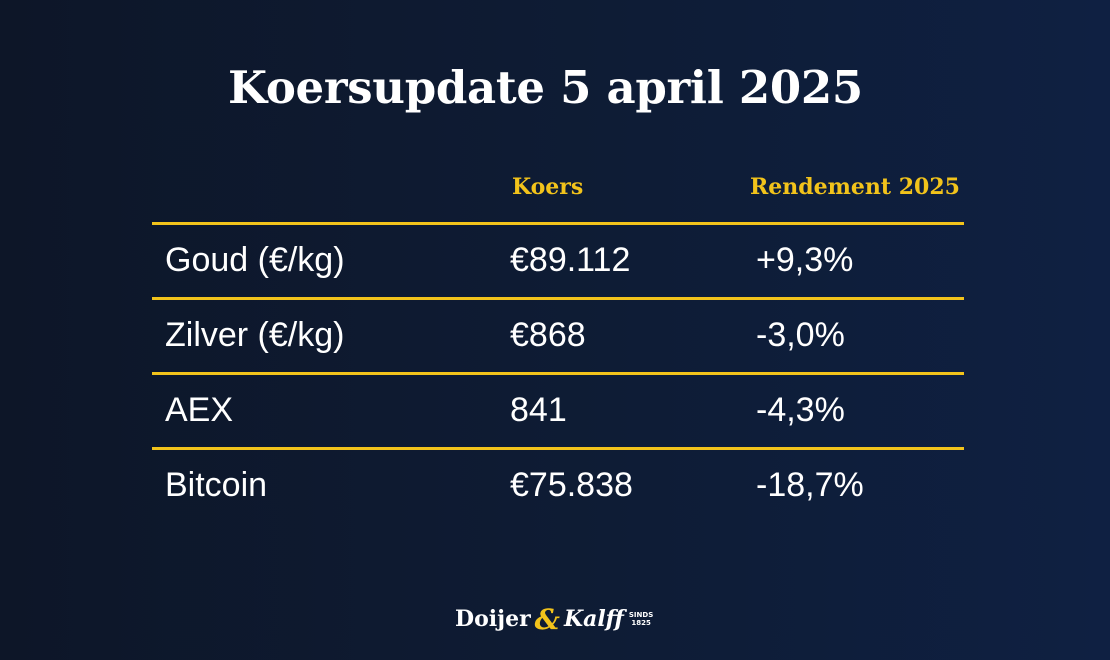 This screenshot has height=660, width=1110. I want to click on table-row-zilver: Zilver (€/kg) €868 -3,0%, so click(558, 337).